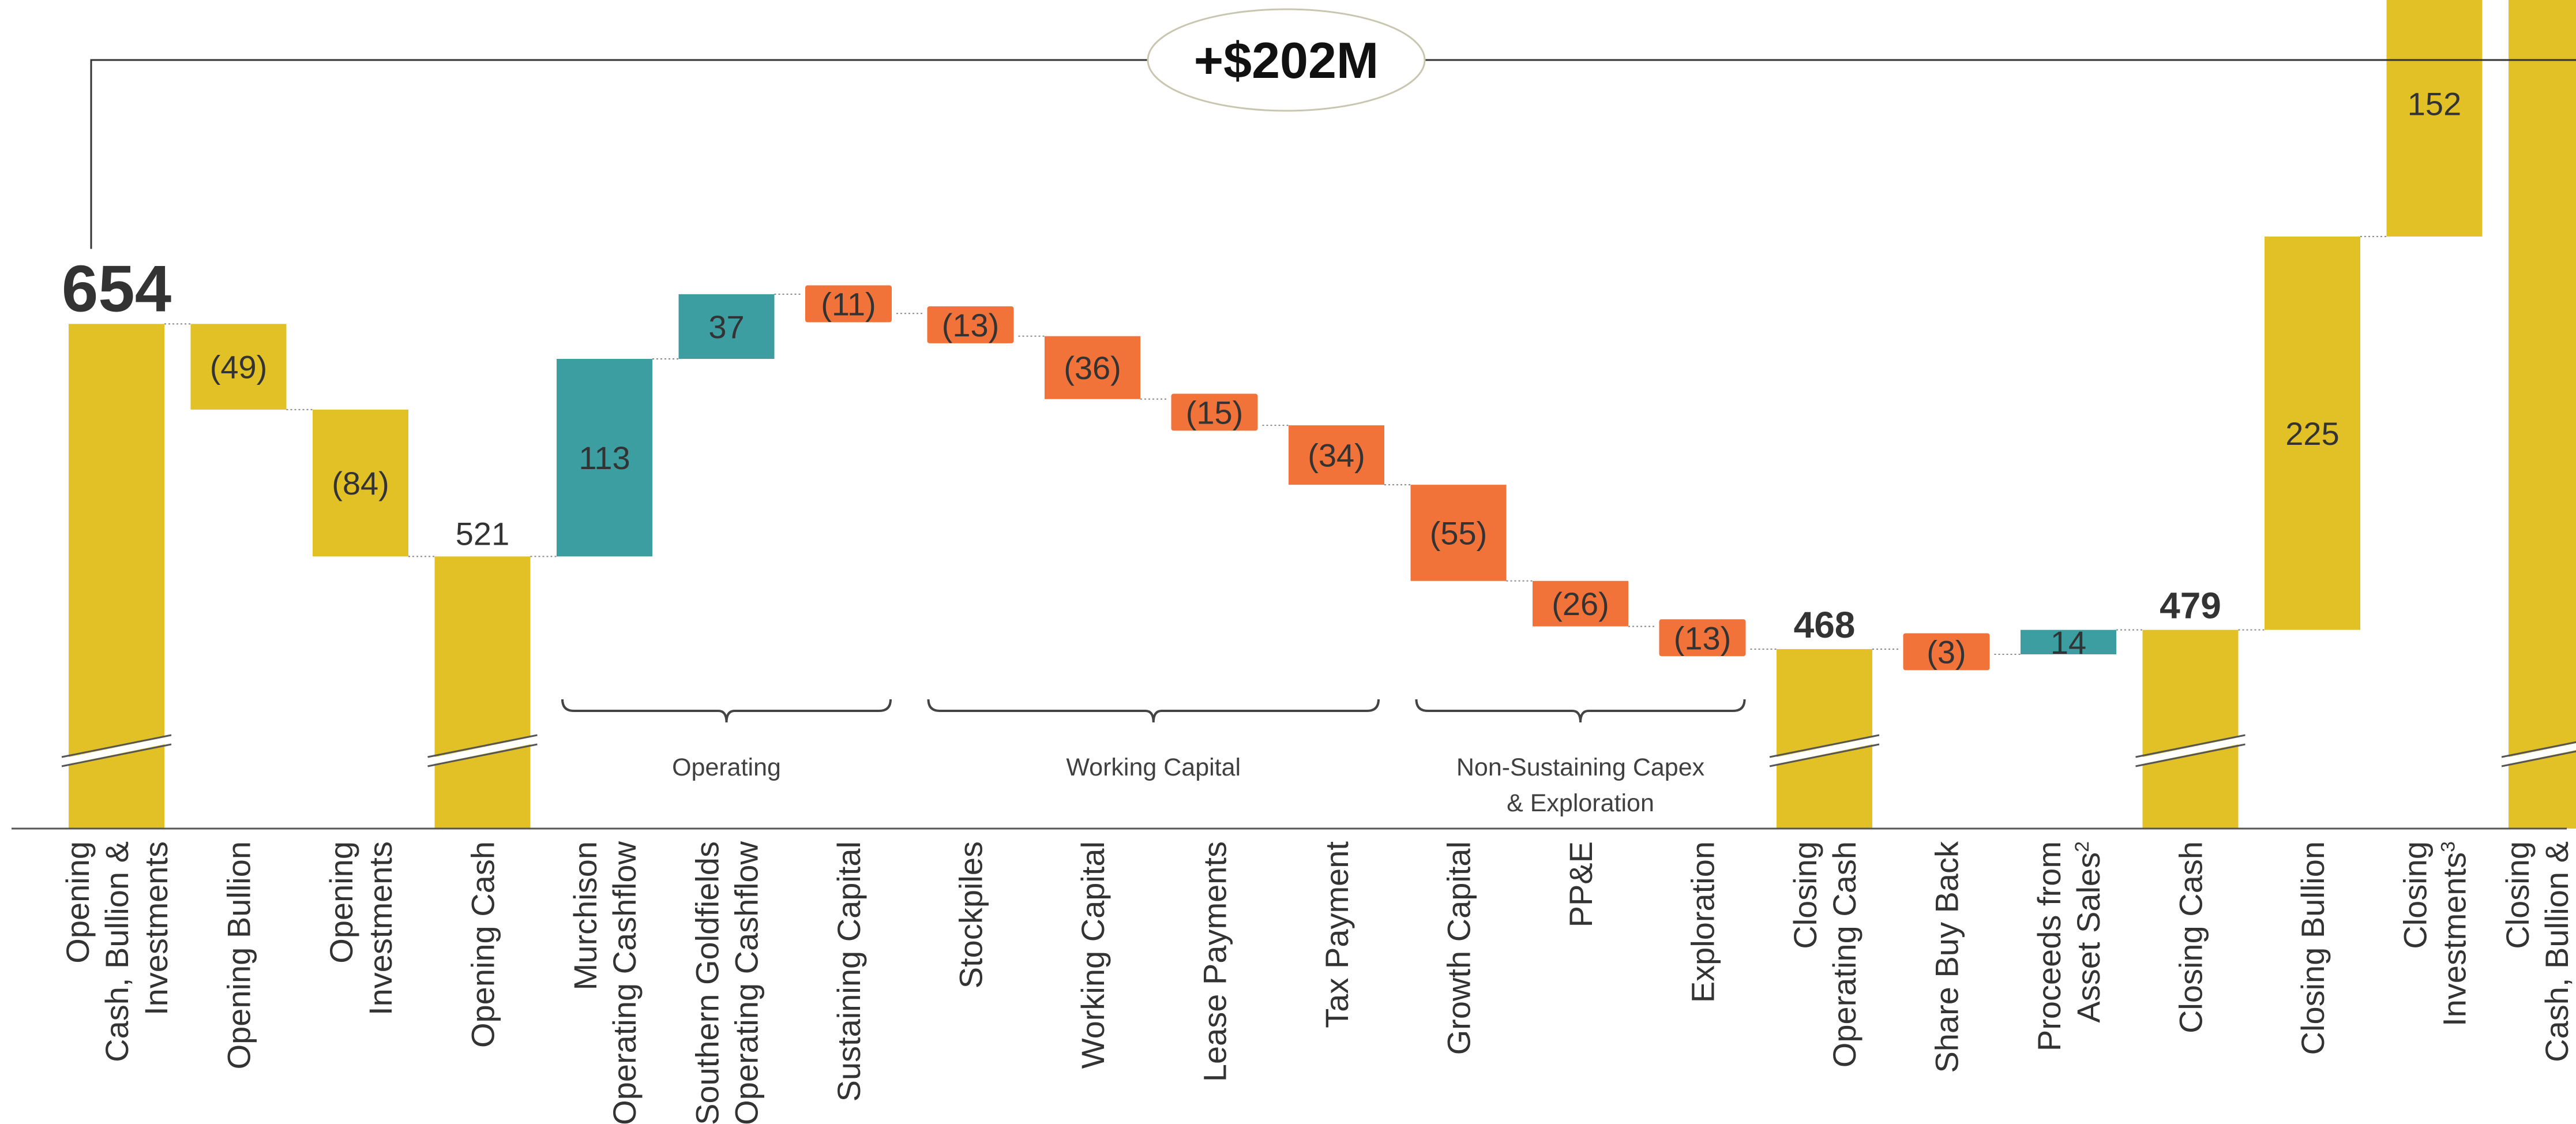 The height and width of the screenshot is (1124, 2576). What do you see at coordinates (2557, 951) in the screenshot?
I see `category-line-20-1: Cash, Bullion &` at bounding box center [2557, 951].